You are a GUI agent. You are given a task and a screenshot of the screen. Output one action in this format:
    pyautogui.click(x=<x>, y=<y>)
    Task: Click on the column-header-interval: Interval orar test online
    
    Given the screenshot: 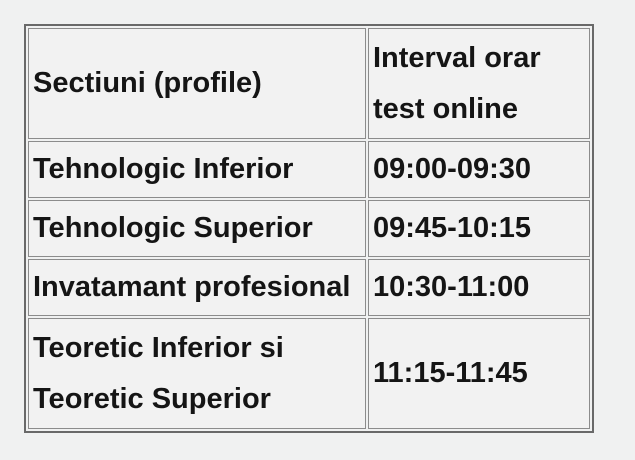 What is the action you would take?
    pyautogui.click(x=479, y=83)
    